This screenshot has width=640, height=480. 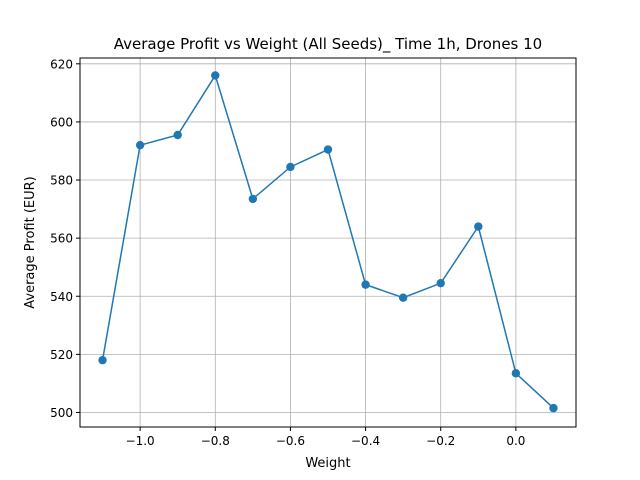 What do you see at coordinates (325, 437) in the screenshot?
I see `x-axis-ticks: −1.0 −0.8 −0.6 −0.4 −0.2 0.0` at bounding box center [325, 437].